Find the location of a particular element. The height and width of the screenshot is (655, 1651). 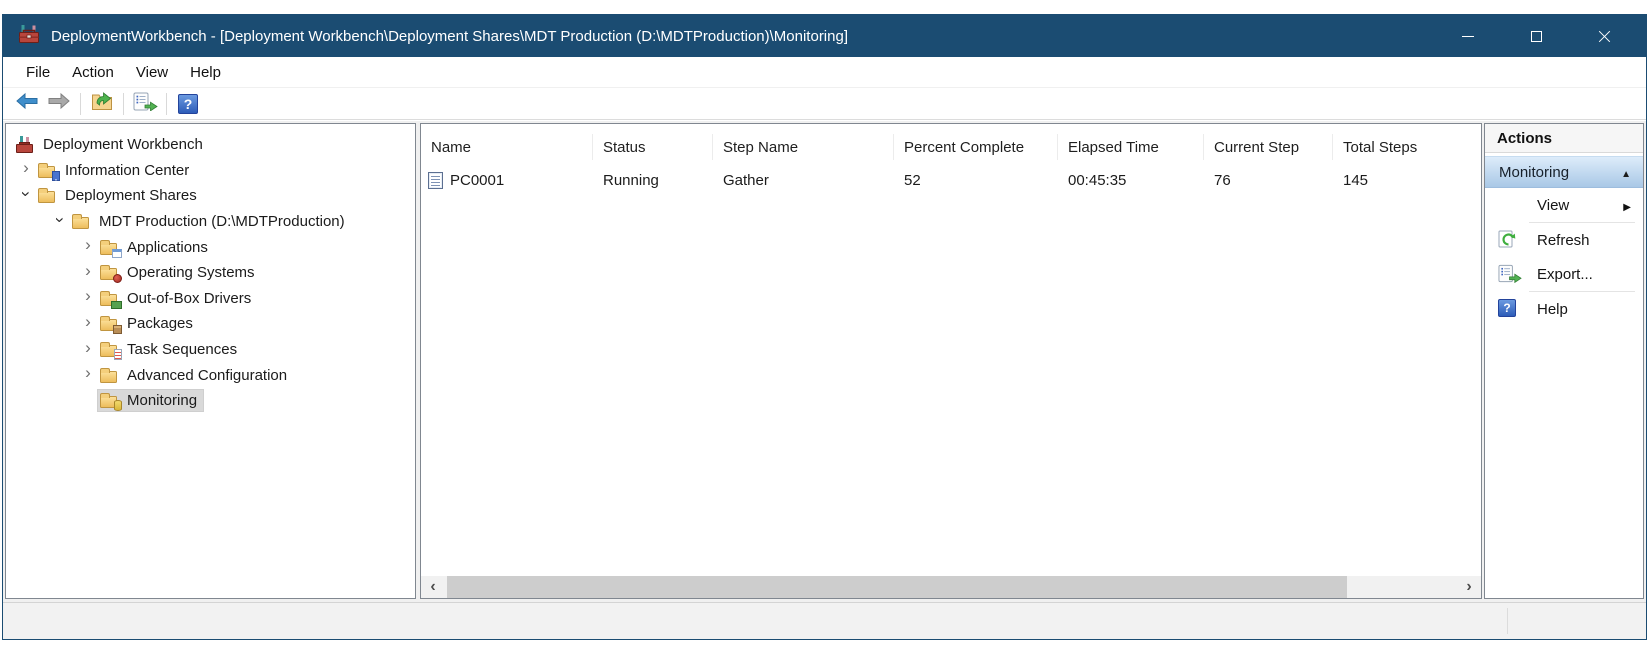

applications-folder-icon is located at coordinates (111, 248).